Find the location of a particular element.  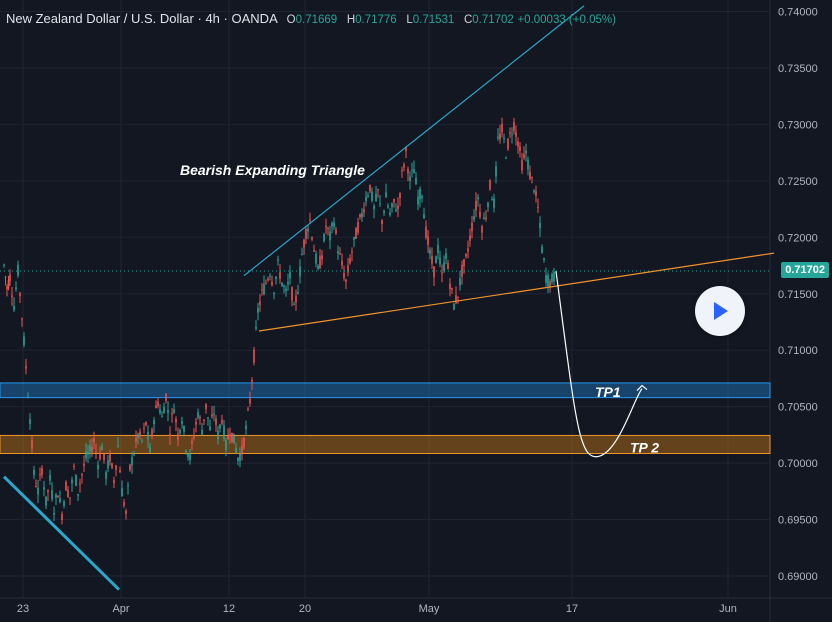

last-price-tag: 0.71702 is located at coordinates (805, 270).